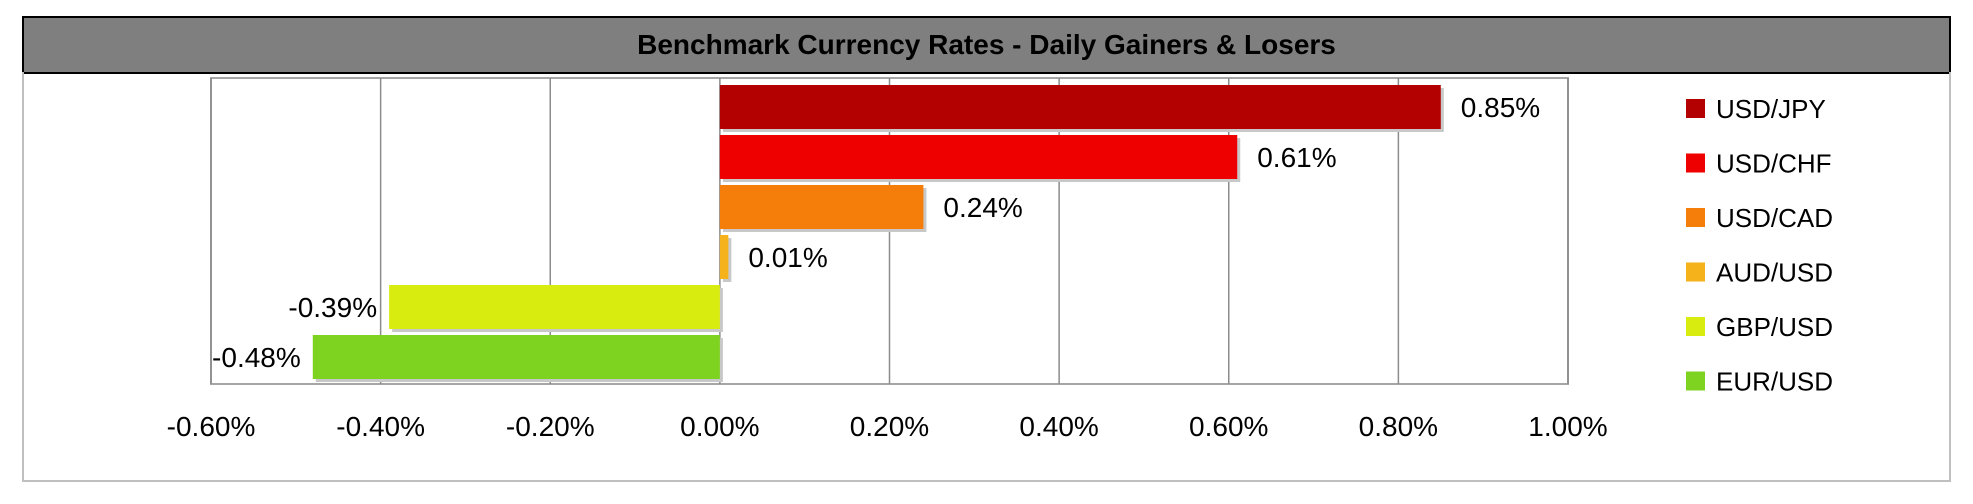  I want to click on x-tick-label: 1.00%, so click(1567, 426).